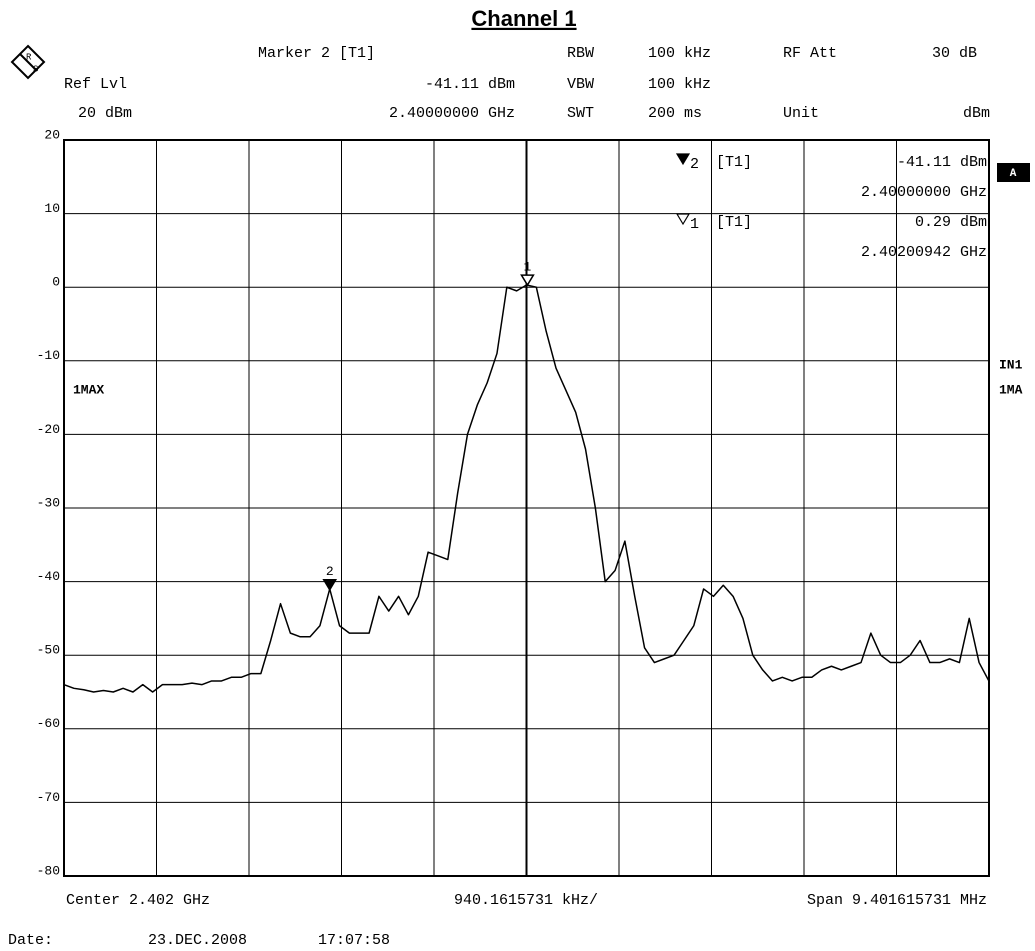 The width and height of the screenshot is (1035, 951). I want to click on marker-number: 2, so click(330, 571).